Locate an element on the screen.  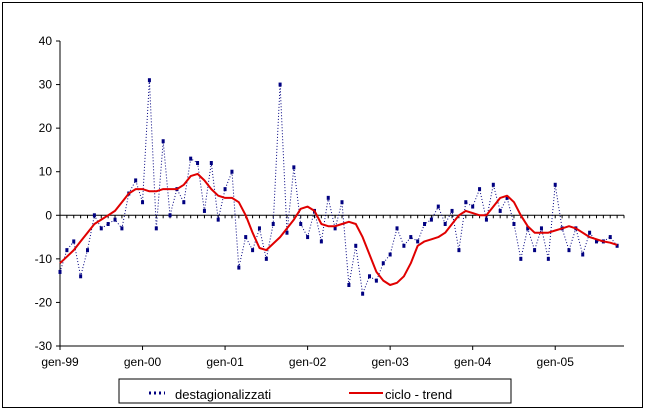
legend-box is located at coordinates (315, 391).